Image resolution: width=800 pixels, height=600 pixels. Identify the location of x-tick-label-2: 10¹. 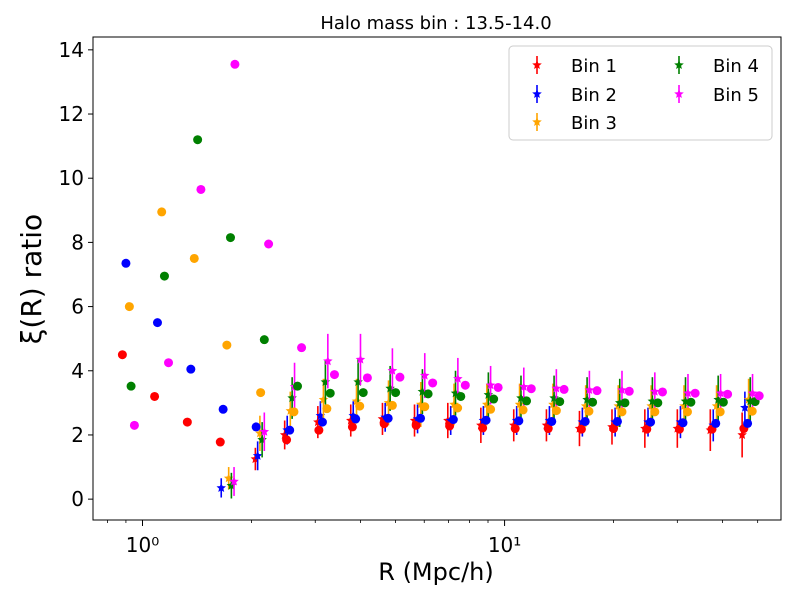
(504, 545).